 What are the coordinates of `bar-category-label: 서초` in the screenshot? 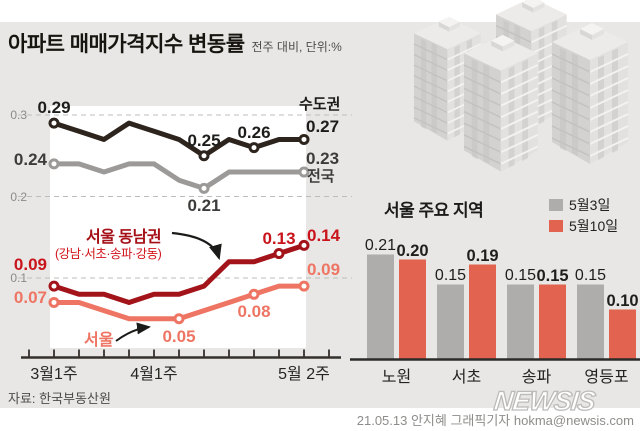 It's located at (466, 377).